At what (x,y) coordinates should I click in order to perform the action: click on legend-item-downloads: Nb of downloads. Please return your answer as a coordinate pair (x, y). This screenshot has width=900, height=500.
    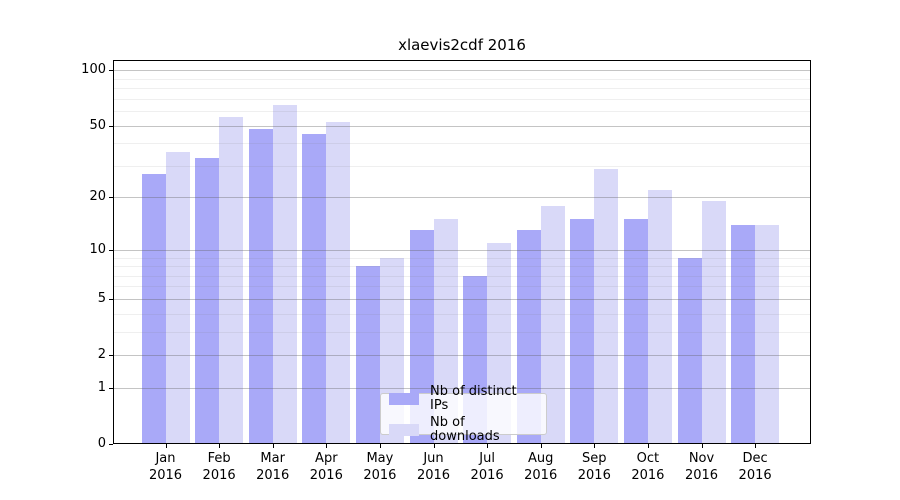
    Looking at the image, I should click on (463, 429).